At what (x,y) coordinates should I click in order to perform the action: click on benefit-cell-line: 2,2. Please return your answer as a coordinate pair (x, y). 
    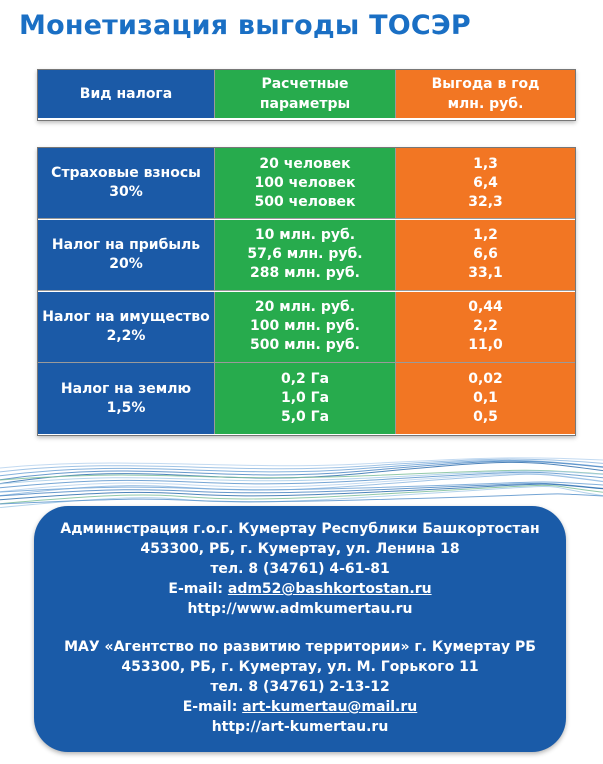
    Looking at the image, I should click on (485, 326).